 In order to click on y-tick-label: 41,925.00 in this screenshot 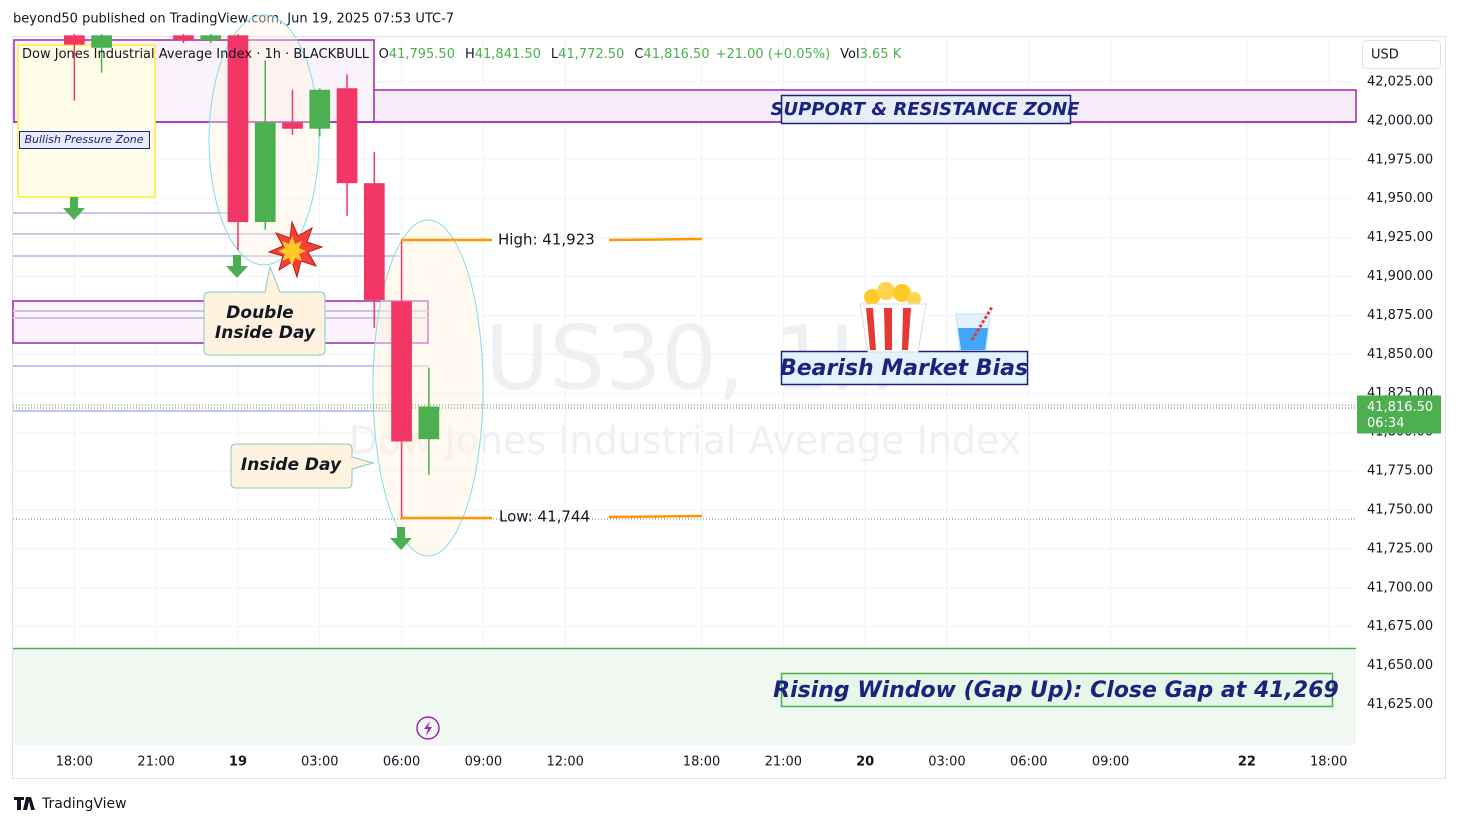, I will do `click(1400, 237)`.